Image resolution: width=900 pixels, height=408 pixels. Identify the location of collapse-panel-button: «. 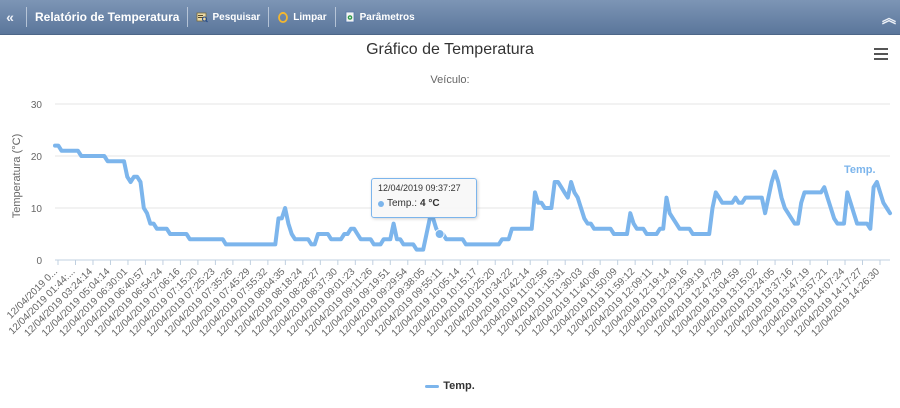
(10, 17).